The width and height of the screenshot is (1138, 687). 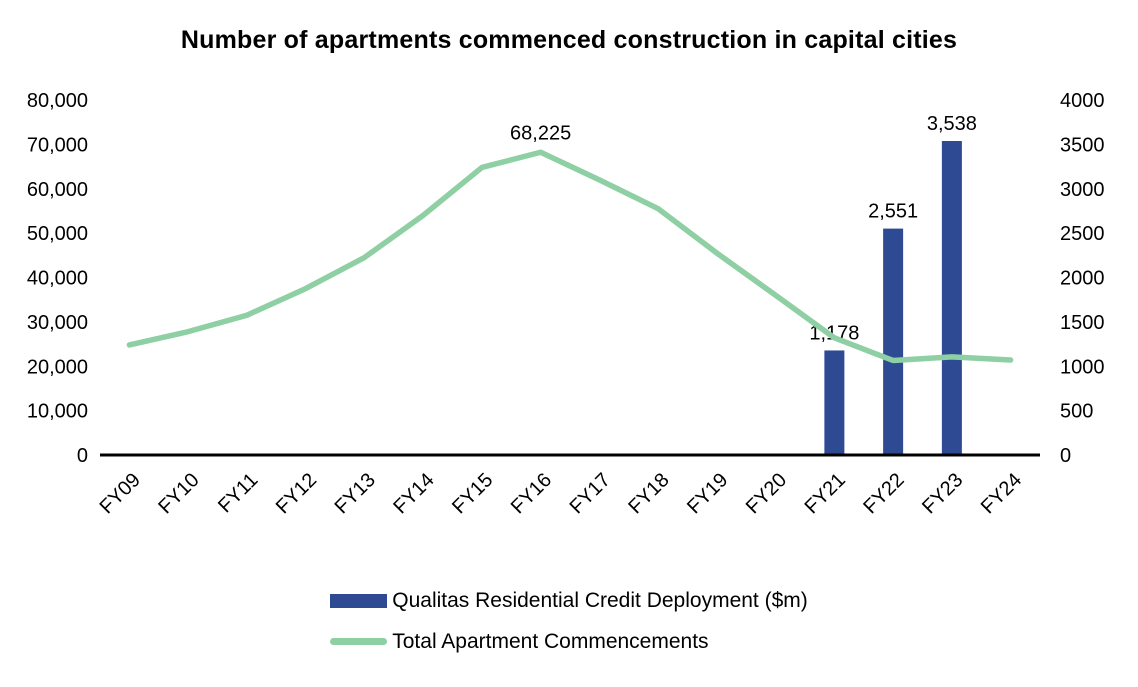 I want to click on legend-label-apartment-commencements: Total Apartment Commencements, so click(x=550, y=642).